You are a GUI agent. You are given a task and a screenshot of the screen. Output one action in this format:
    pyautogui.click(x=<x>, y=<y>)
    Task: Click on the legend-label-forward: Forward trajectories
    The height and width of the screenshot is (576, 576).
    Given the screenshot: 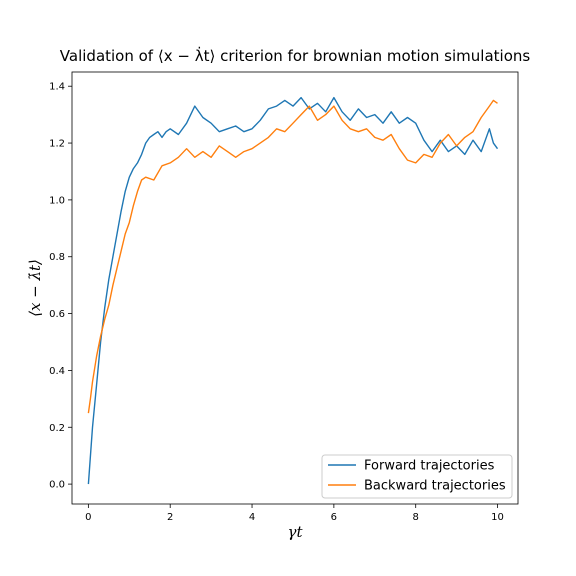 What is the action you would take?
    pyautogui.click(x=429, y=466)
    